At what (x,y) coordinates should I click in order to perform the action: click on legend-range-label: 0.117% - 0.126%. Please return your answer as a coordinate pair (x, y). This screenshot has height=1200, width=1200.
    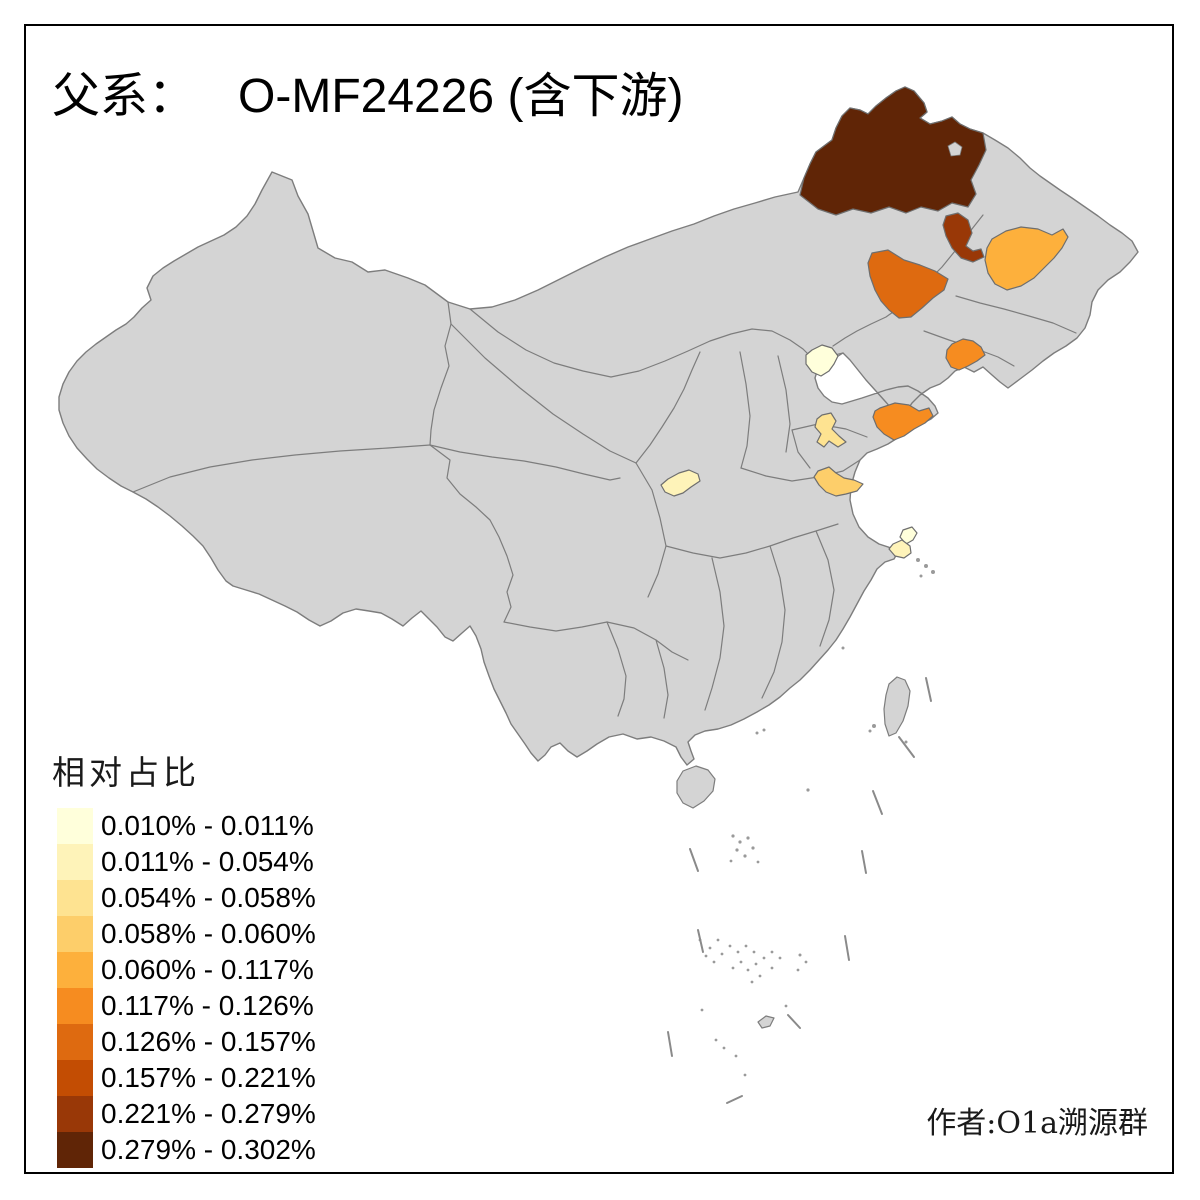
    Looking at the image, I should click on (207, 1005).